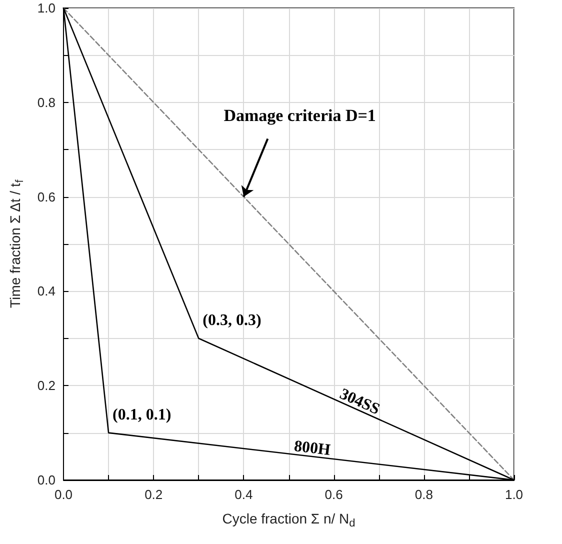  I want to click on y-tick-label: 0.8, so click(46, 102).